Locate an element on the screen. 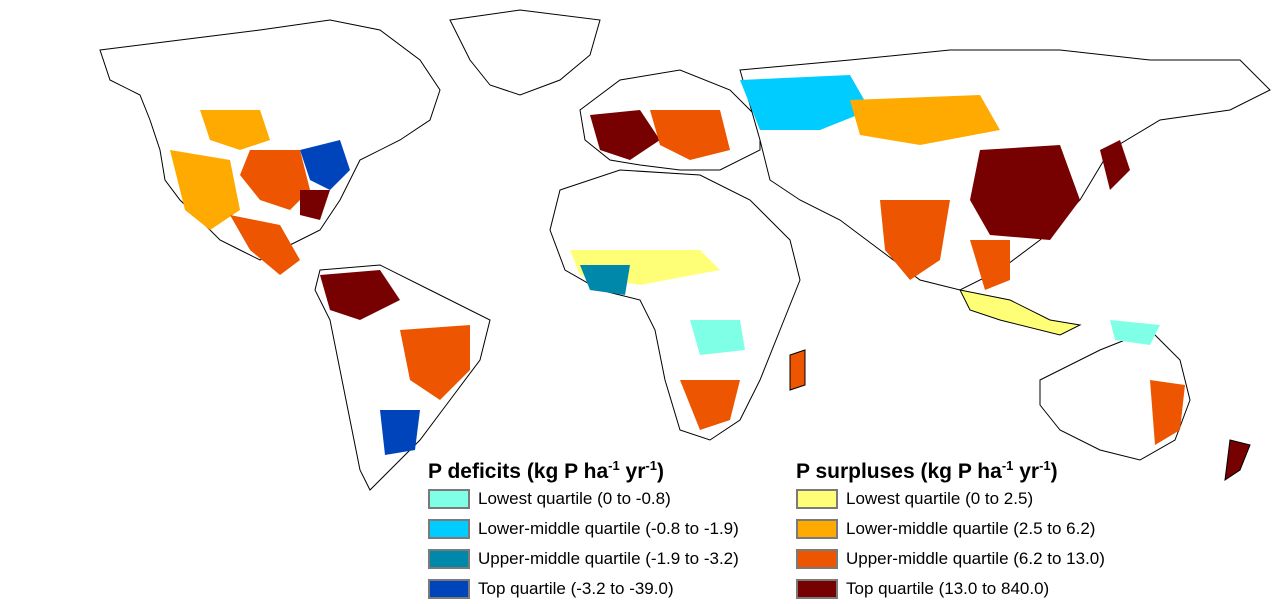 The height and width of the screenshot is (604, 1280). north-america-deficit-east is located at coordinates (325, 165).